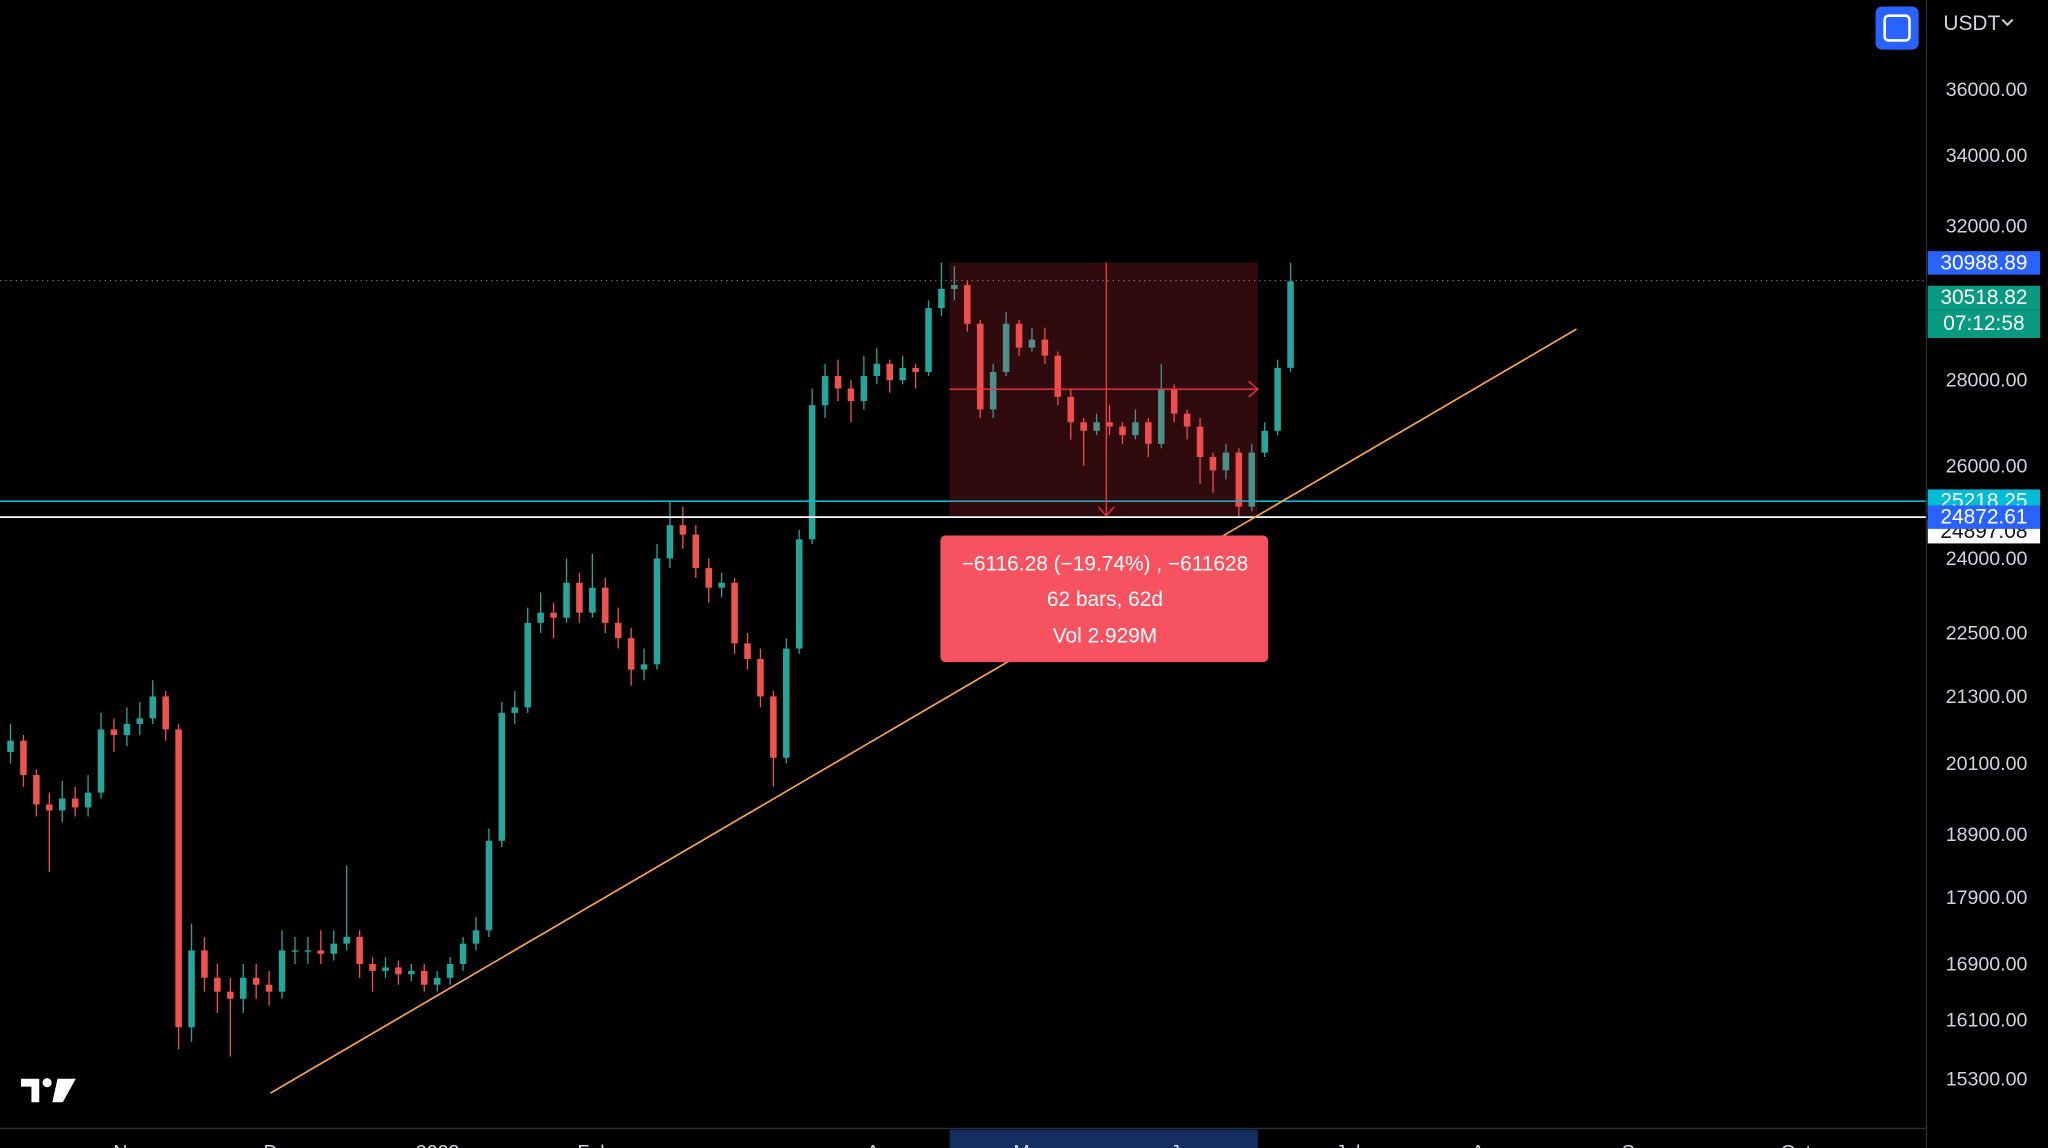 This screenshot has height=1148, width=2048. I want to click on price-tag-label: 30988.89, so click(1983, 262).